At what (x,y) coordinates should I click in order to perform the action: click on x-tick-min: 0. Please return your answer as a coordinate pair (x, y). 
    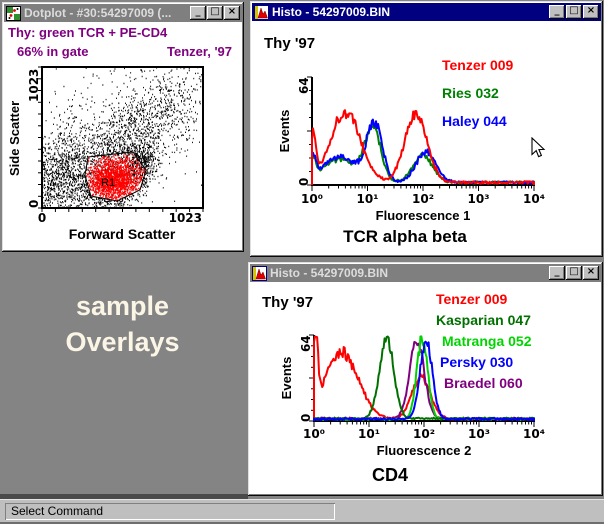
    Looking at the image, I should click on (42, 218).